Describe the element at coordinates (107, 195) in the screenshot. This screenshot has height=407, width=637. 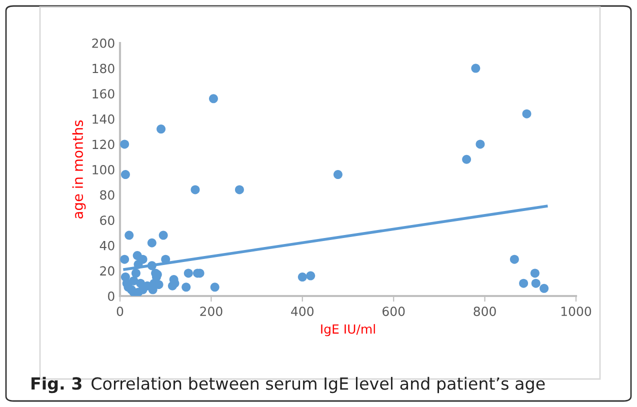
I see `y-tick-label: 80` at that location.